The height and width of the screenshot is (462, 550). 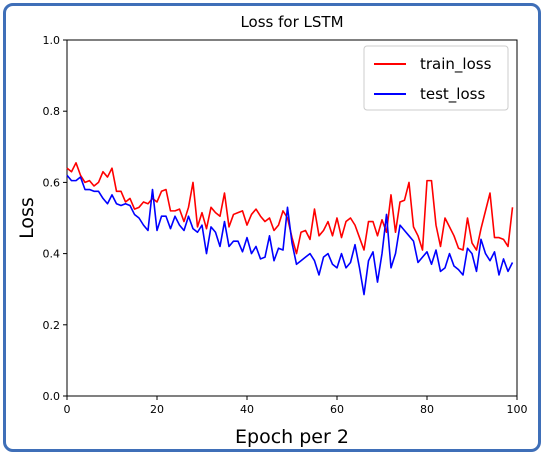 What do you see at coordinates (52, 111) in the screenshot?
I see `y-tick-label: 0.8` at bounding box center [52, 111].